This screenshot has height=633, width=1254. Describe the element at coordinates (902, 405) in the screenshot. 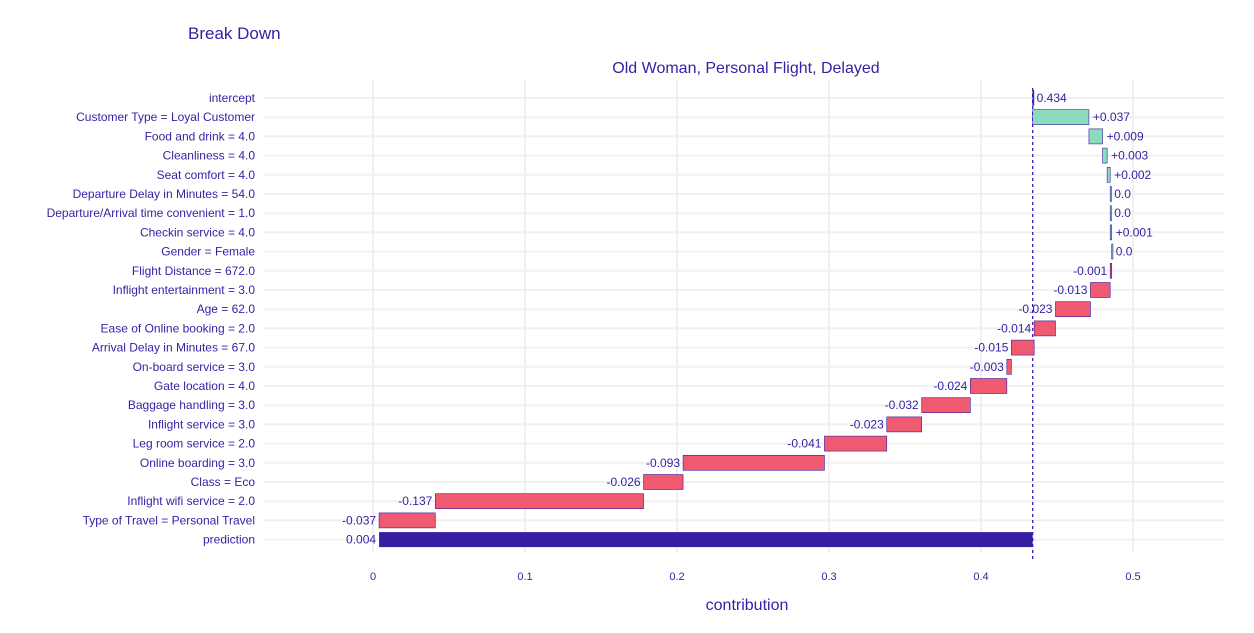

I see `data-label: -0.032` at that location.